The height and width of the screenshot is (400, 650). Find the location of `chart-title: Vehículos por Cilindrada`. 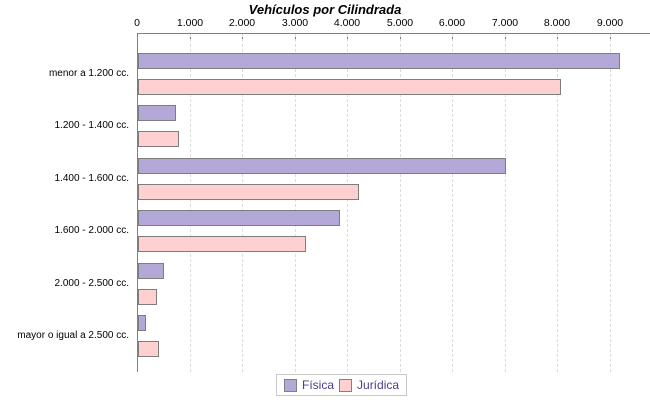

chart-title: Vehículos por Cilindrada is located at coordinates (325, 9).